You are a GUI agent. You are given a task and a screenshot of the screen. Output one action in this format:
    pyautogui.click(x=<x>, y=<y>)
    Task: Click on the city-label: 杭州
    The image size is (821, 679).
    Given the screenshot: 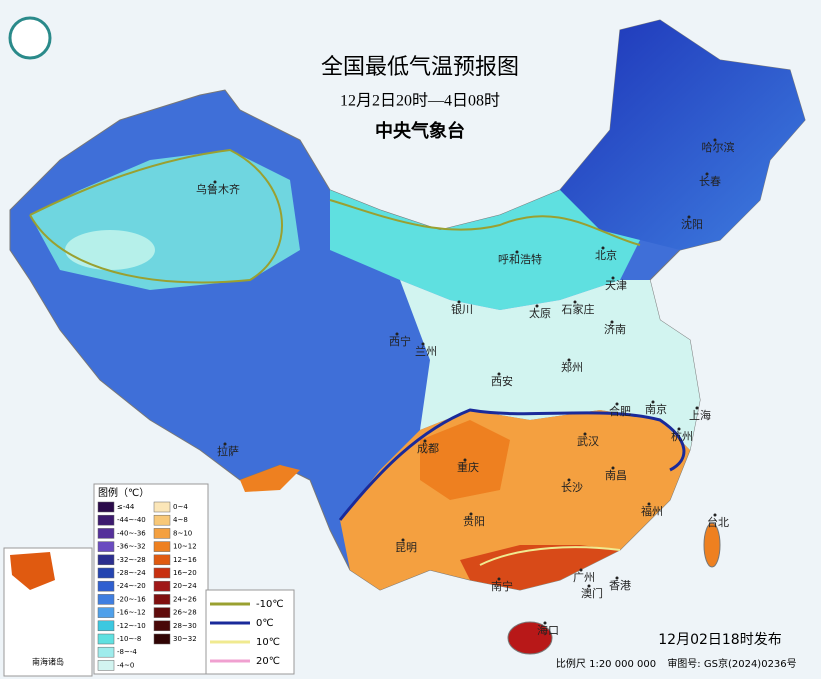 What is the action you would take?
    pyautogui.click(x=682, y=436)
    